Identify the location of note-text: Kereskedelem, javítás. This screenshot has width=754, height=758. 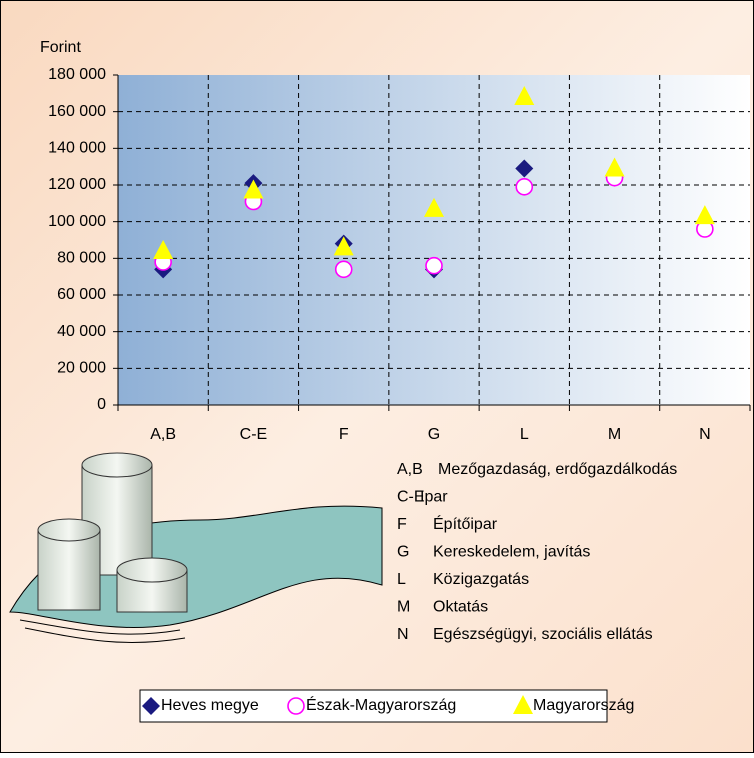
(511, 552).